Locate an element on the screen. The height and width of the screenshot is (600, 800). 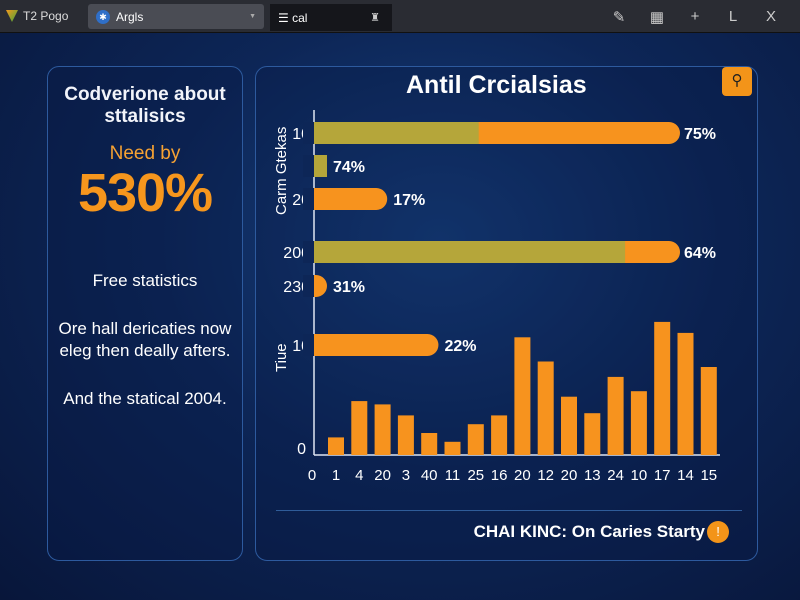
tab-label: cal is located at coordinates (300, 17).